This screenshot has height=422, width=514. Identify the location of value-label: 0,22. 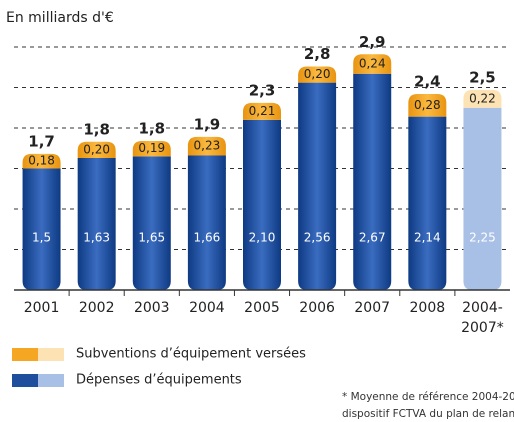
(482, 98).